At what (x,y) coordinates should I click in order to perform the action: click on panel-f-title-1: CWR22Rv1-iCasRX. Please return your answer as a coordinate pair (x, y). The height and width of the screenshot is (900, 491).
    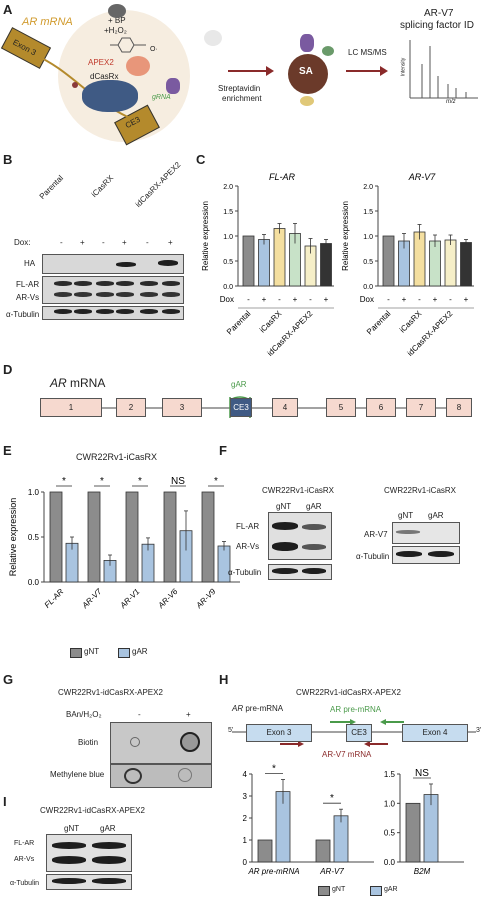
    Looking at the image, I should click on (298, 490).